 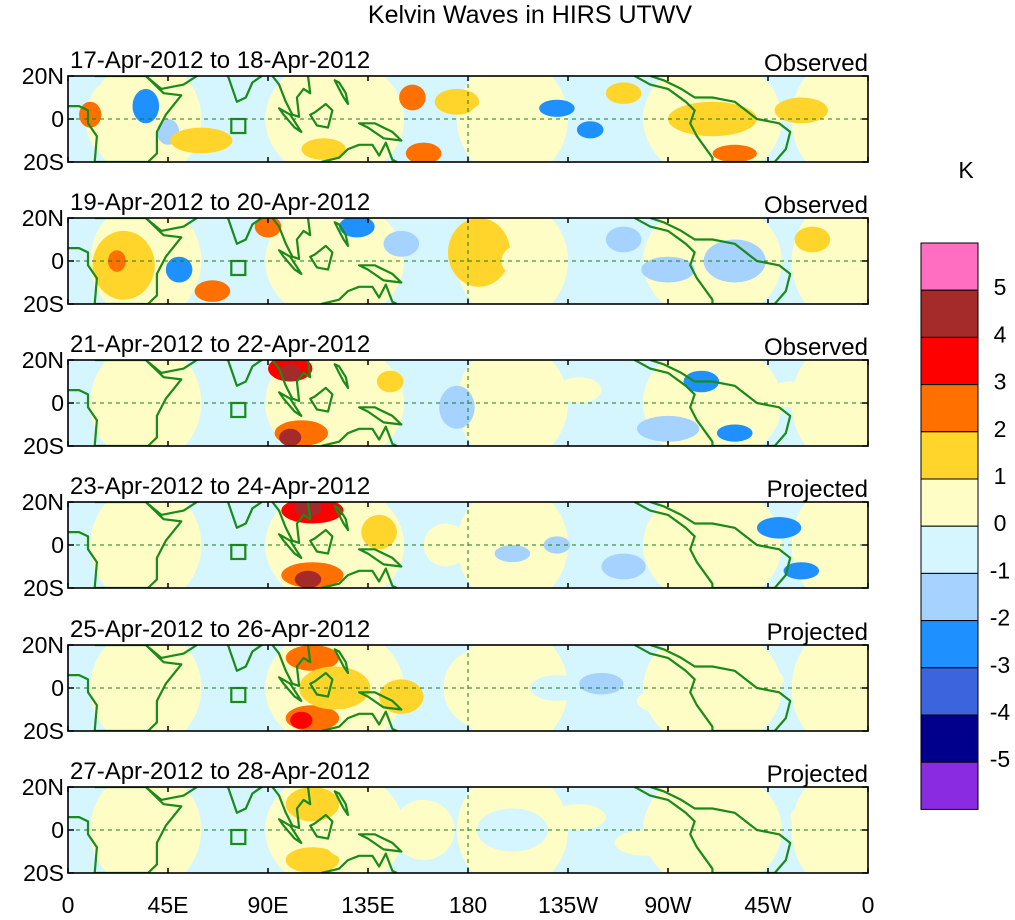 What do you see at coordinates (868, 905) in the screenshot?
I see `lon-label: 0` at bounding box center [868, 905].